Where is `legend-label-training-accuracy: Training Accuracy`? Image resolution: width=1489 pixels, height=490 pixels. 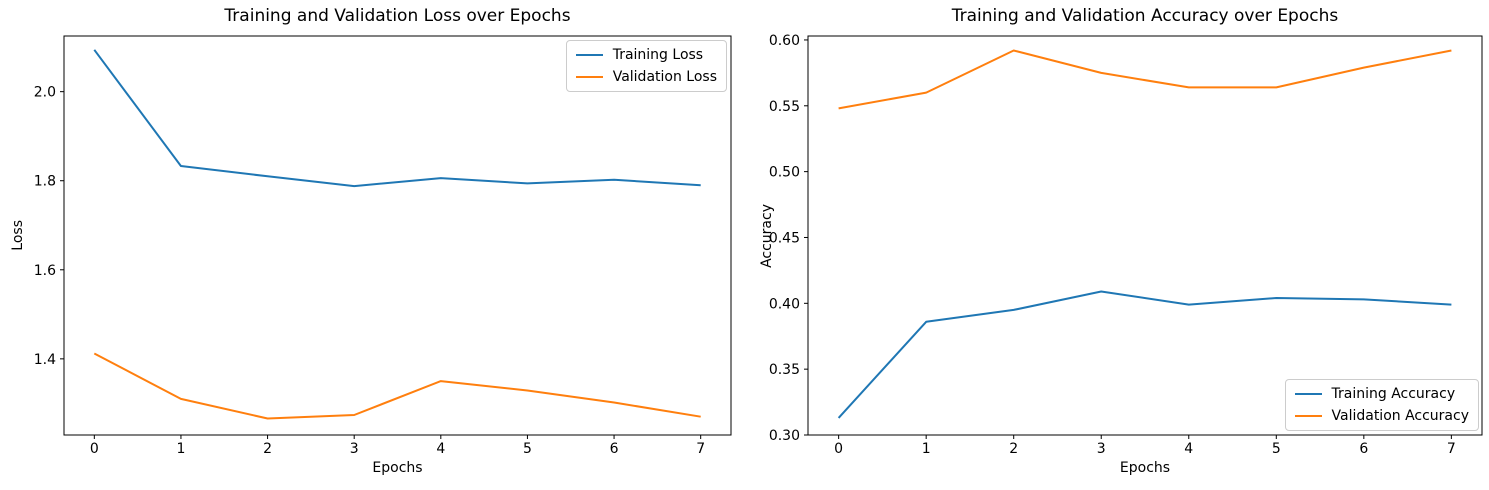 legend-label-training-accuracy: Training Accuracy is located at coordinates (1393, 394).